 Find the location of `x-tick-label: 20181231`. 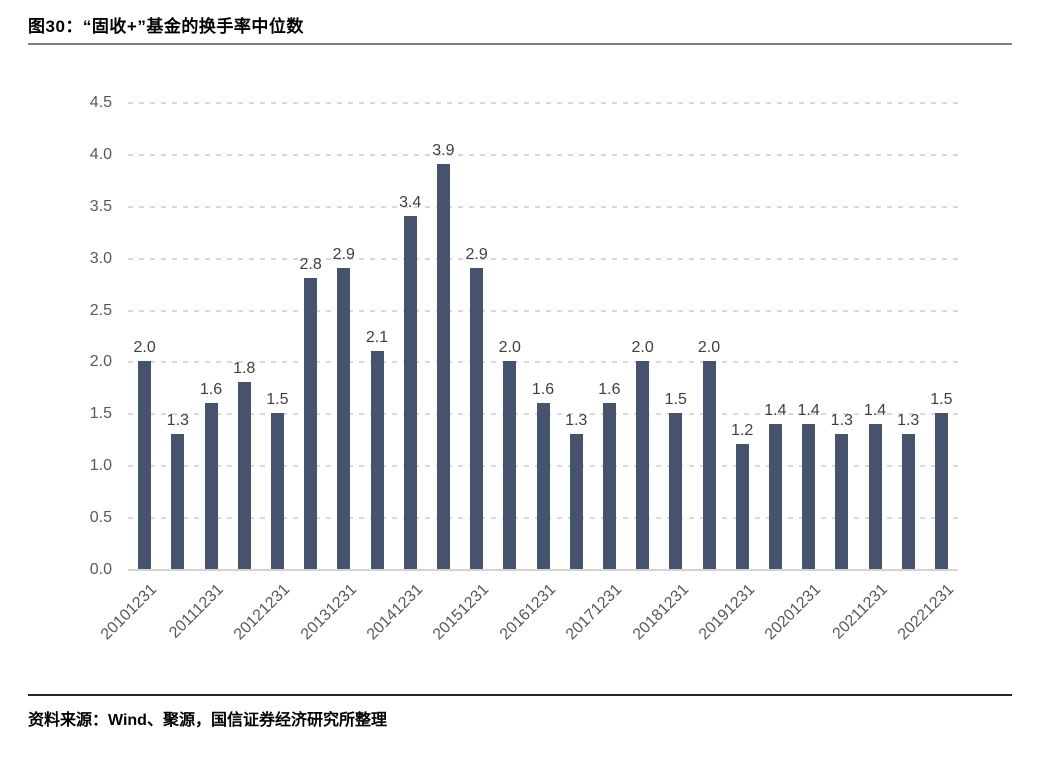

x-tick-label: 20181231 is located at coordinates (660, 612).